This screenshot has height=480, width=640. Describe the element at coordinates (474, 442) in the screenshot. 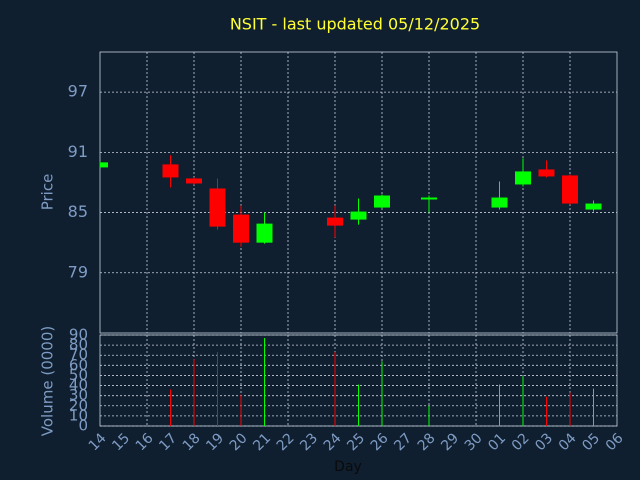

I see `x-tick-label: 30` at that location.